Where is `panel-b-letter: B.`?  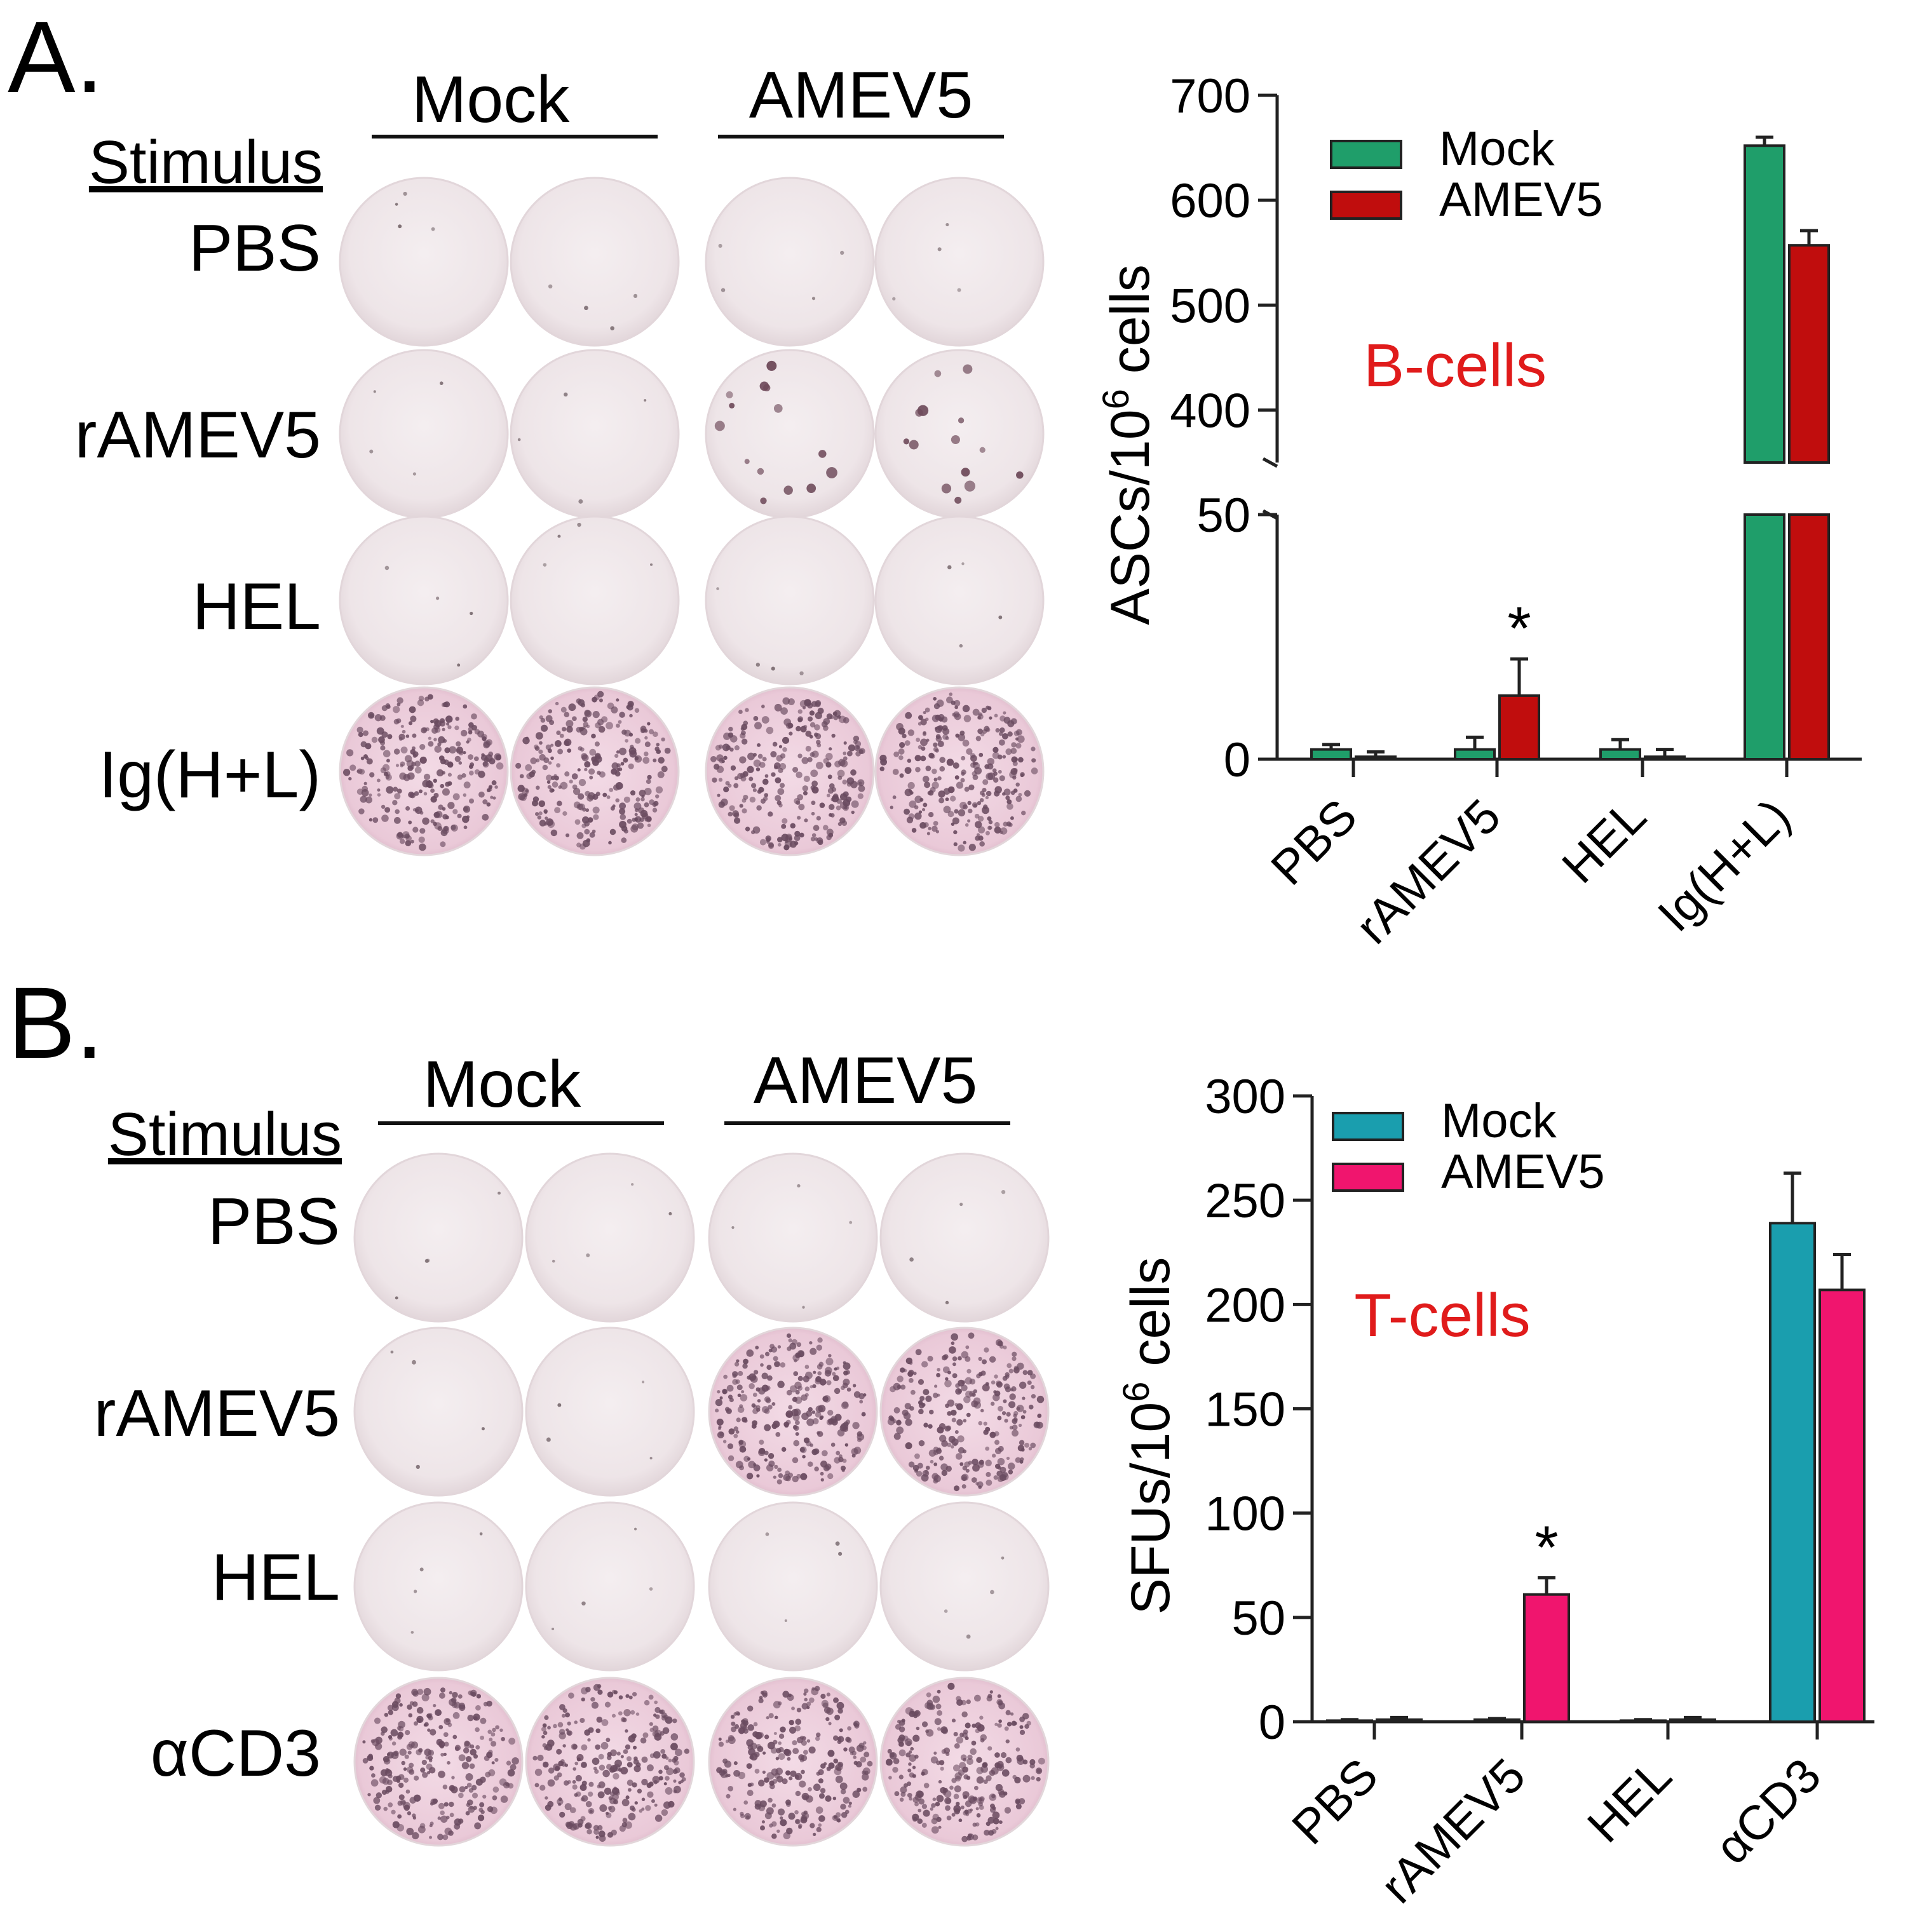 panel-b-letter: B. is located at coordinates (56, 1022).